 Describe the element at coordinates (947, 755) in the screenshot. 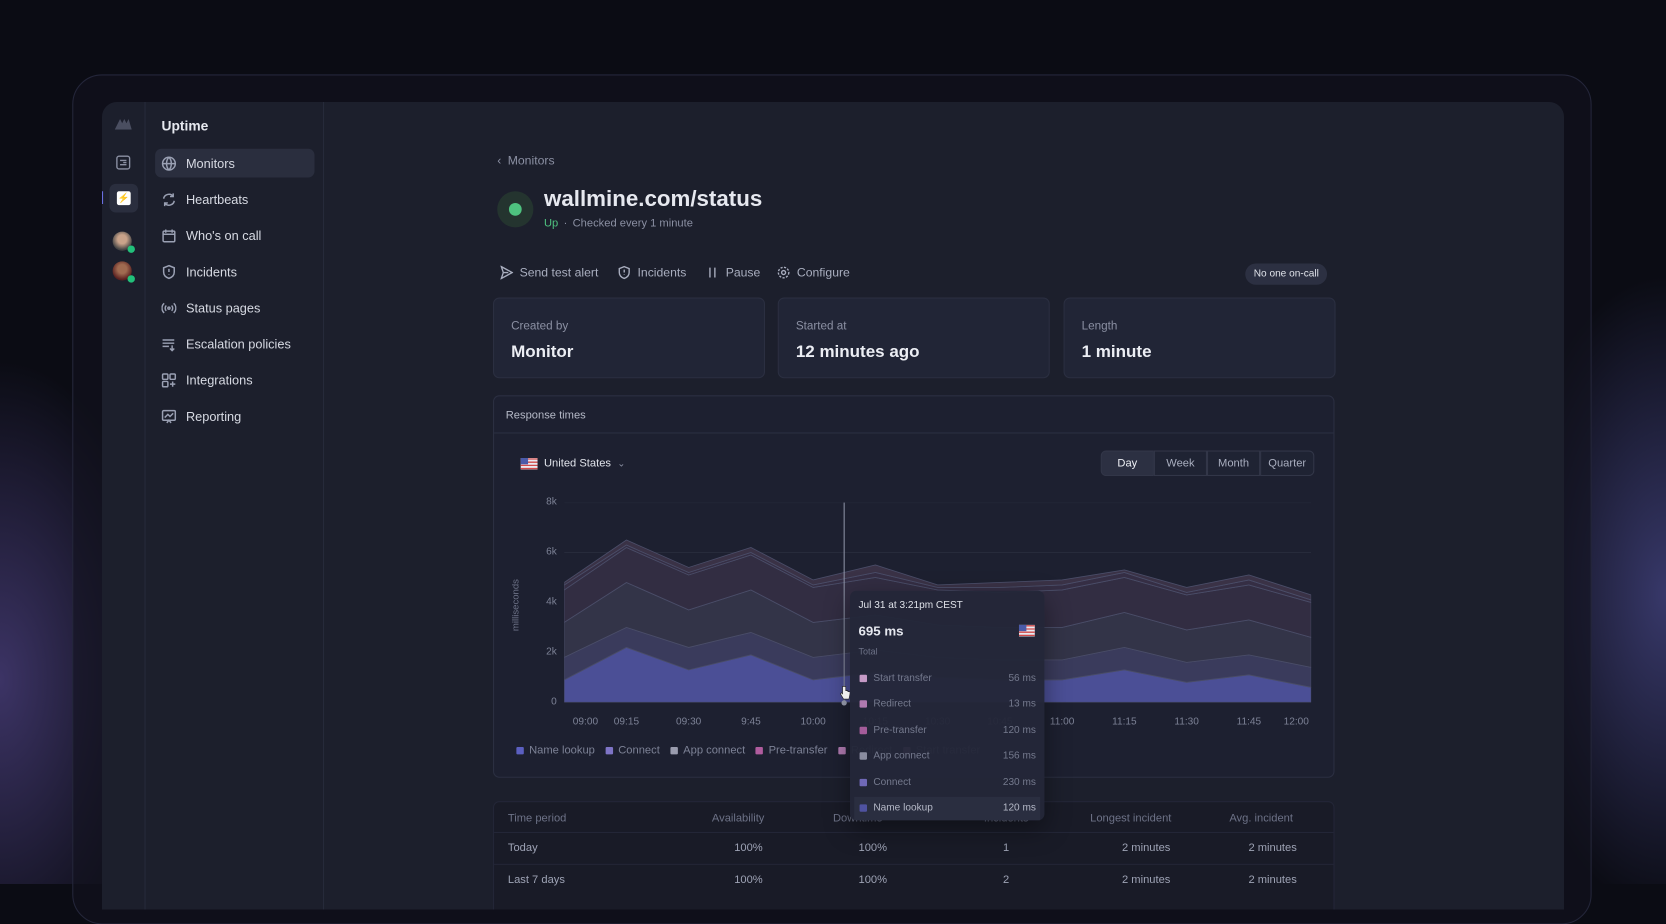

I see `tooltip-row: App connect 156 ms` at that location.